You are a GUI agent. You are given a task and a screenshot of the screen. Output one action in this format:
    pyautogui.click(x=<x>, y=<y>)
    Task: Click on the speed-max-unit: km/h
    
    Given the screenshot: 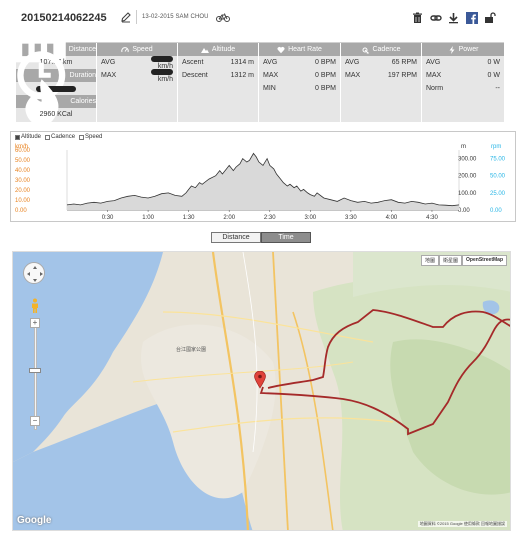 What is the action you would take?
    pyautogui.click(x=165, y=79)
    